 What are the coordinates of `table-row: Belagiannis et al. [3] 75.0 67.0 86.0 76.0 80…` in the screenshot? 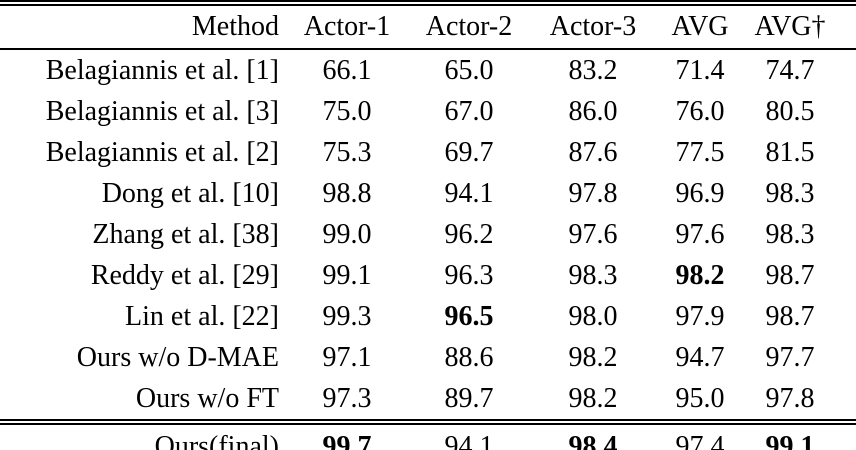 It's located at (428, 111).